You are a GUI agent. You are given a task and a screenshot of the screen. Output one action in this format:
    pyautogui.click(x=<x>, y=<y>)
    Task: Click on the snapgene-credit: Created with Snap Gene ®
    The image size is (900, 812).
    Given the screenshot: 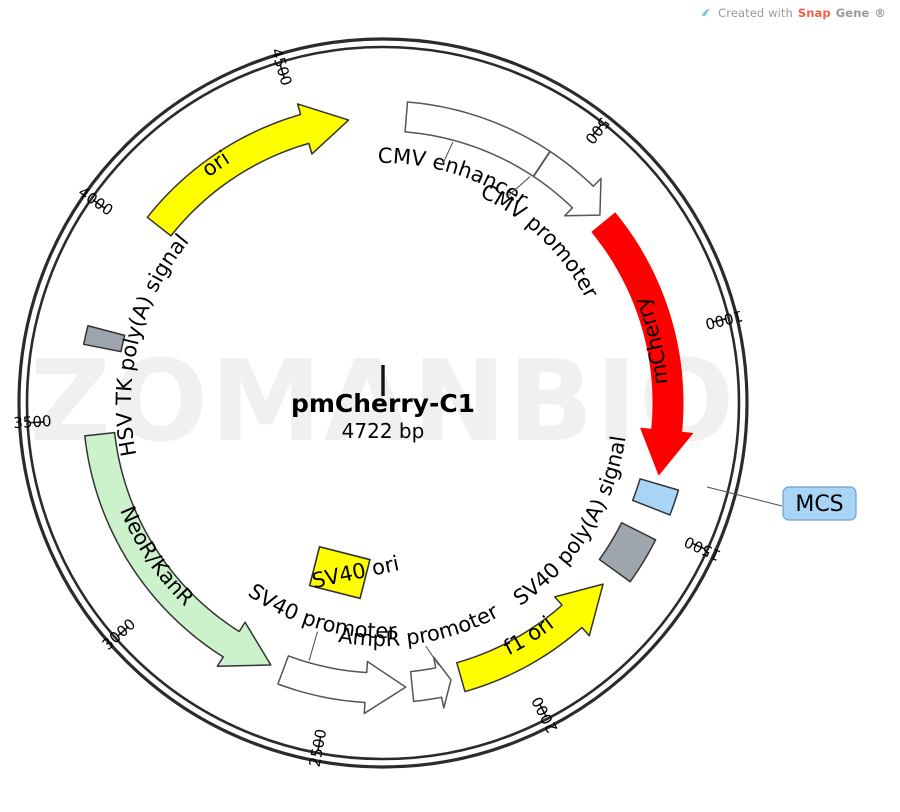 What is the action you would take?
    pyautogui.click(x=792, y=13)
    